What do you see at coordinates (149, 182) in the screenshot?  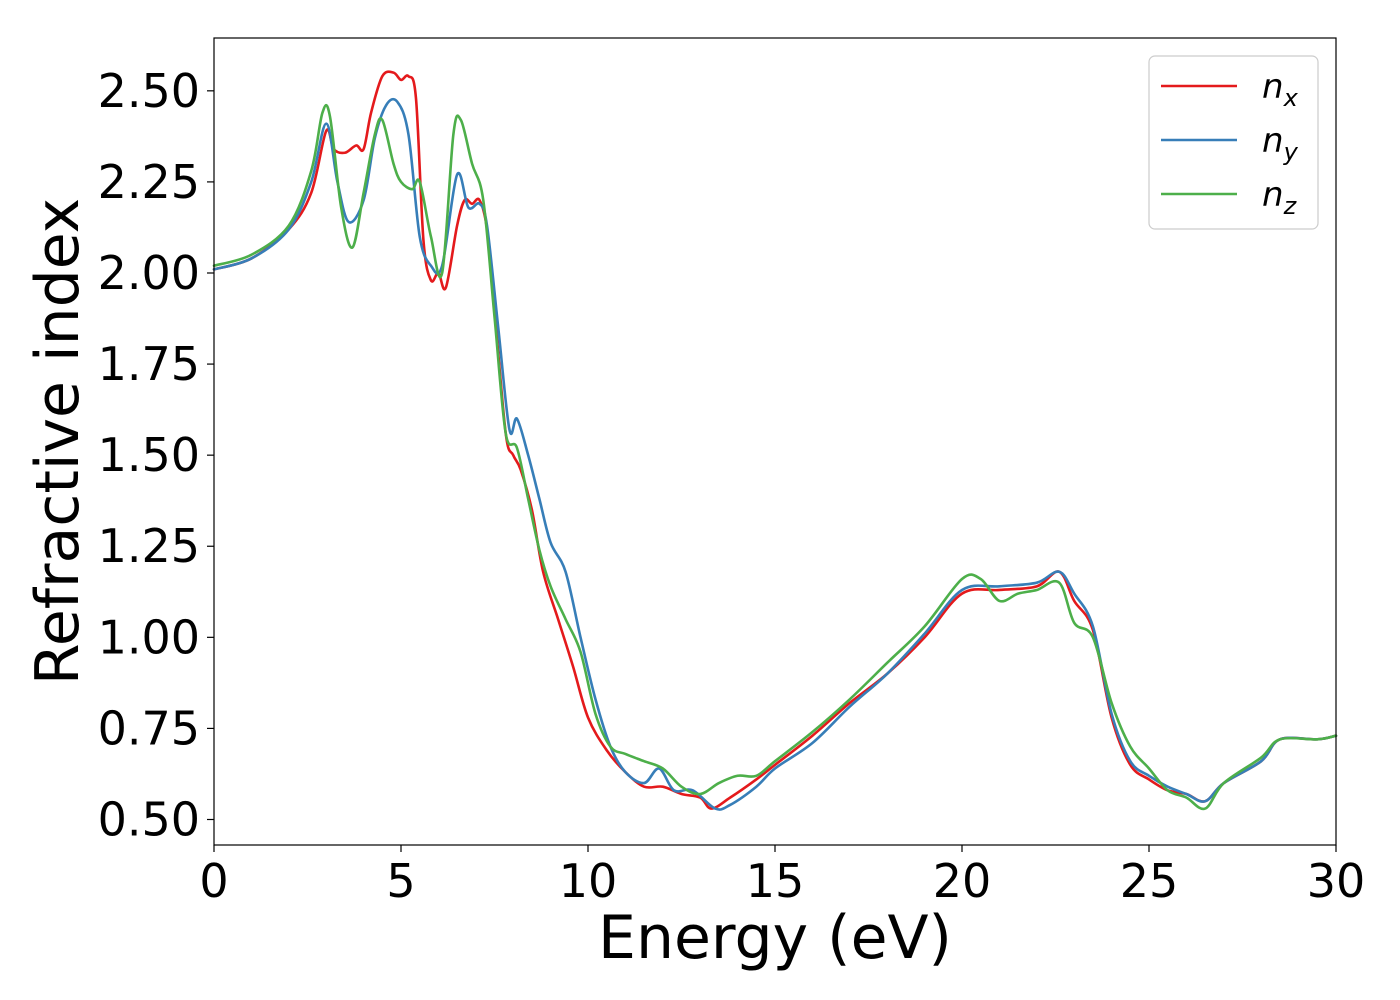 I see `y-tick-label: 2.25` at bounding box center [149, 182].